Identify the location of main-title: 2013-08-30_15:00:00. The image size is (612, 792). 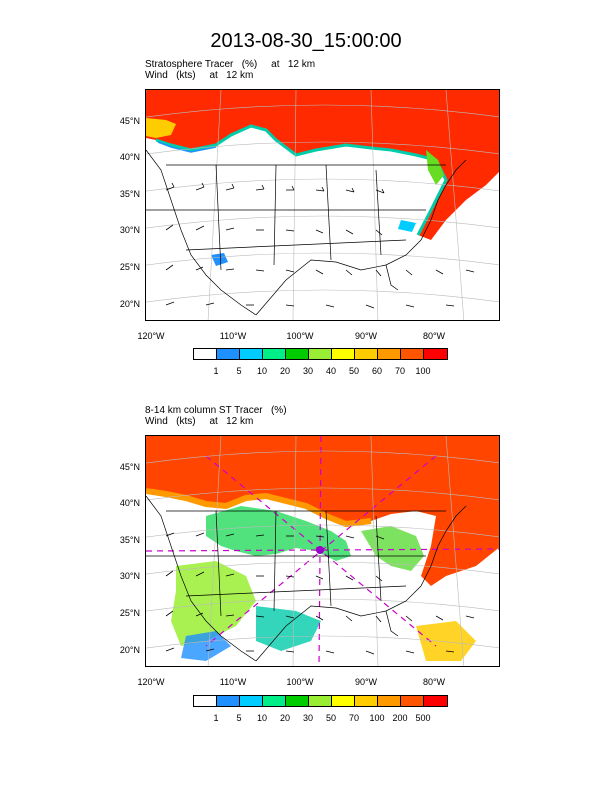
(306, 41).